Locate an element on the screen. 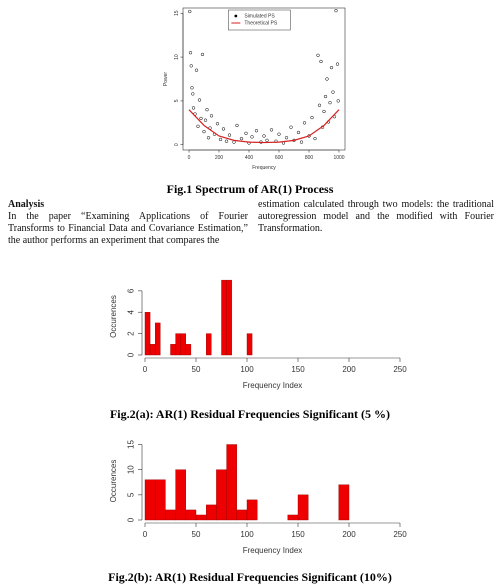  x-tick-label: 1000 is located at coordinates (338, 158).